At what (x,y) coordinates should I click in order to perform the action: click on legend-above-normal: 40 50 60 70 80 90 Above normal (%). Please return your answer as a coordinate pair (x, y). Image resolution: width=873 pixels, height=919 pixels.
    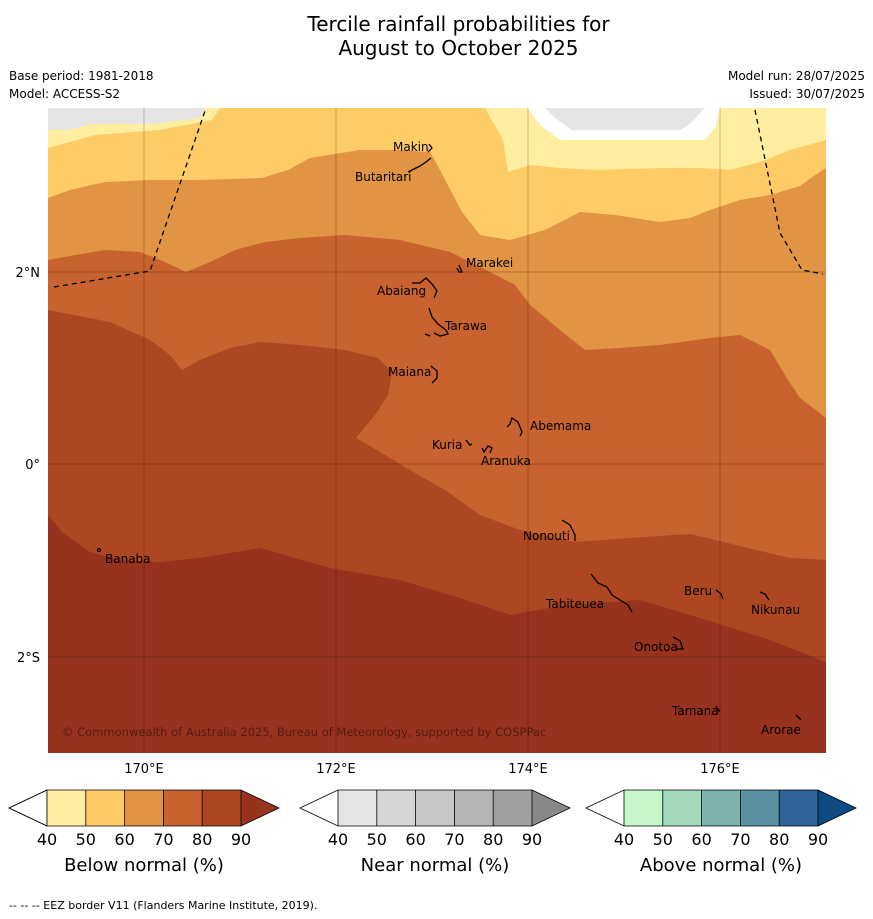
    Looking at the image, I should click on (721, 832).